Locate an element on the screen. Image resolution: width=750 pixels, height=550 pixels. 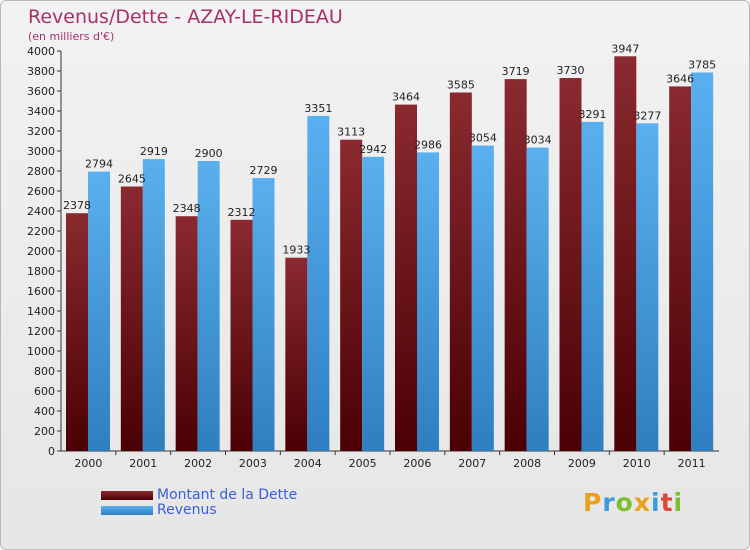
value-label-revenus: 2900 is located at coordinates (209, 153).